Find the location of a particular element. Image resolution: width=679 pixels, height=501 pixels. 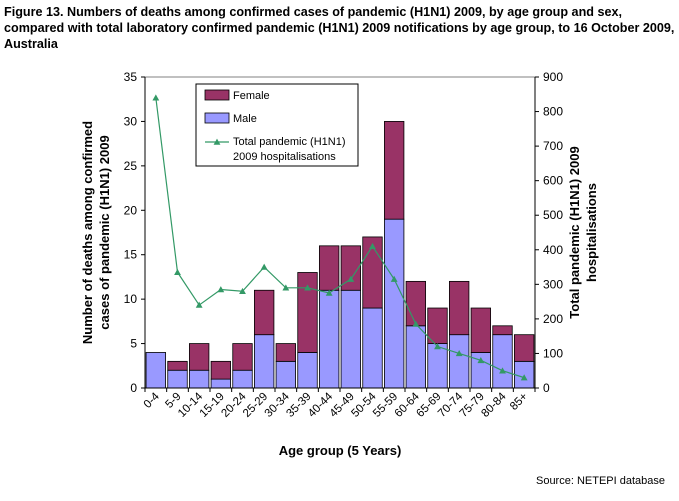

x-tick-label-80-84: 80-84 is located at coordinates (494, 405).